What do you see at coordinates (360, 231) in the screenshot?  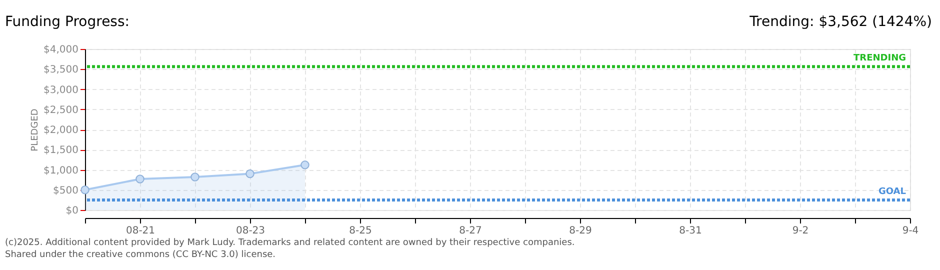 I see `x-tick-label: 8-25` at bounding box center [360, 231].